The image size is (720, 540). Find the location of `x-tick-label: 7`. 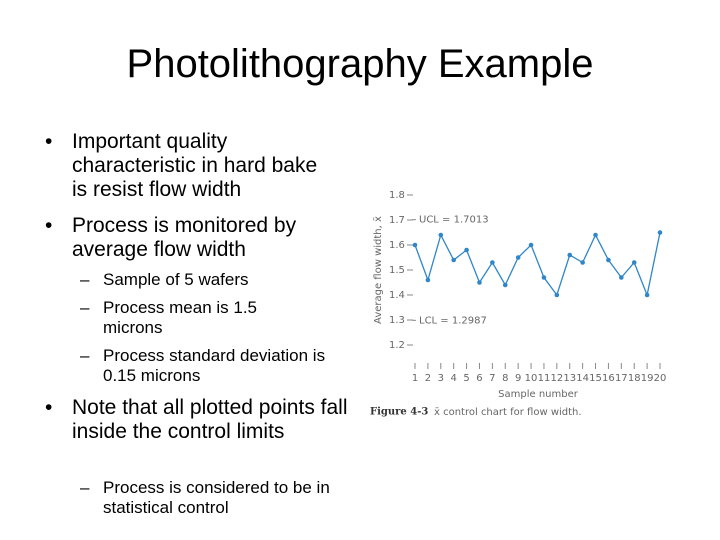

x-tick-label: 7 is located at coordinates (492, 378).